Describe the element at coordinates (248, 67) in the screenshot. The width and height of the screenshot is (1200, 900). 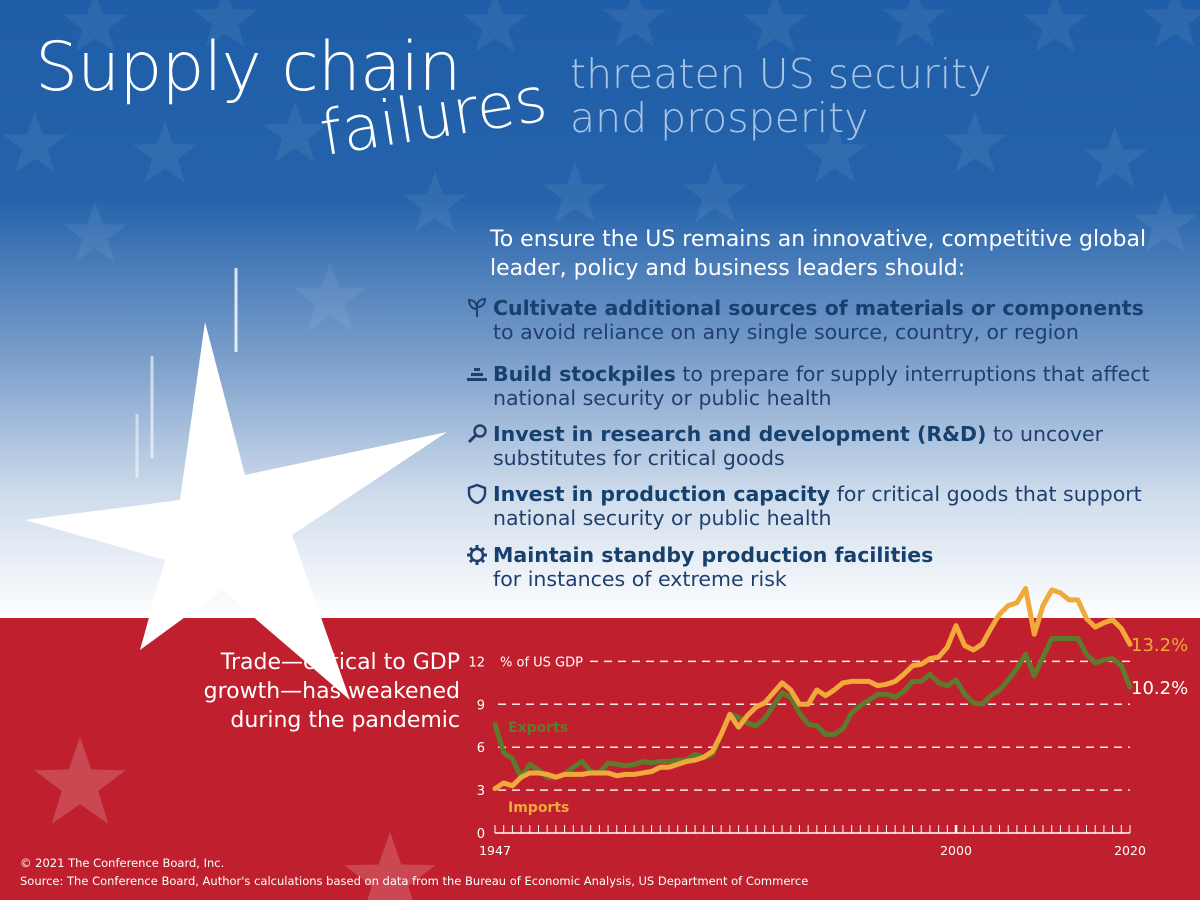
I see `title-line-1: Supply chain` at that location.